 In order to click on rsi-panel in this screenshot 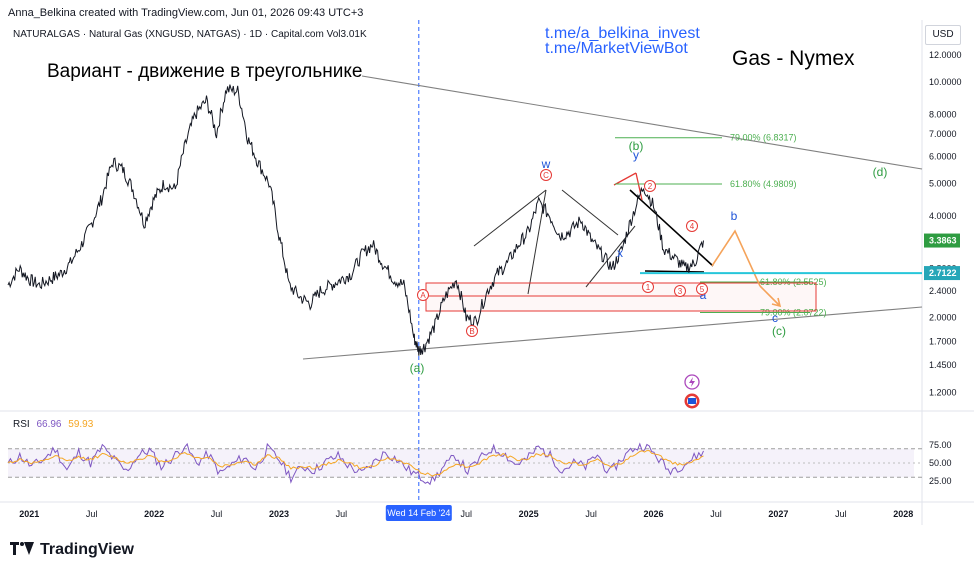, I will do `click(464, 464)`.